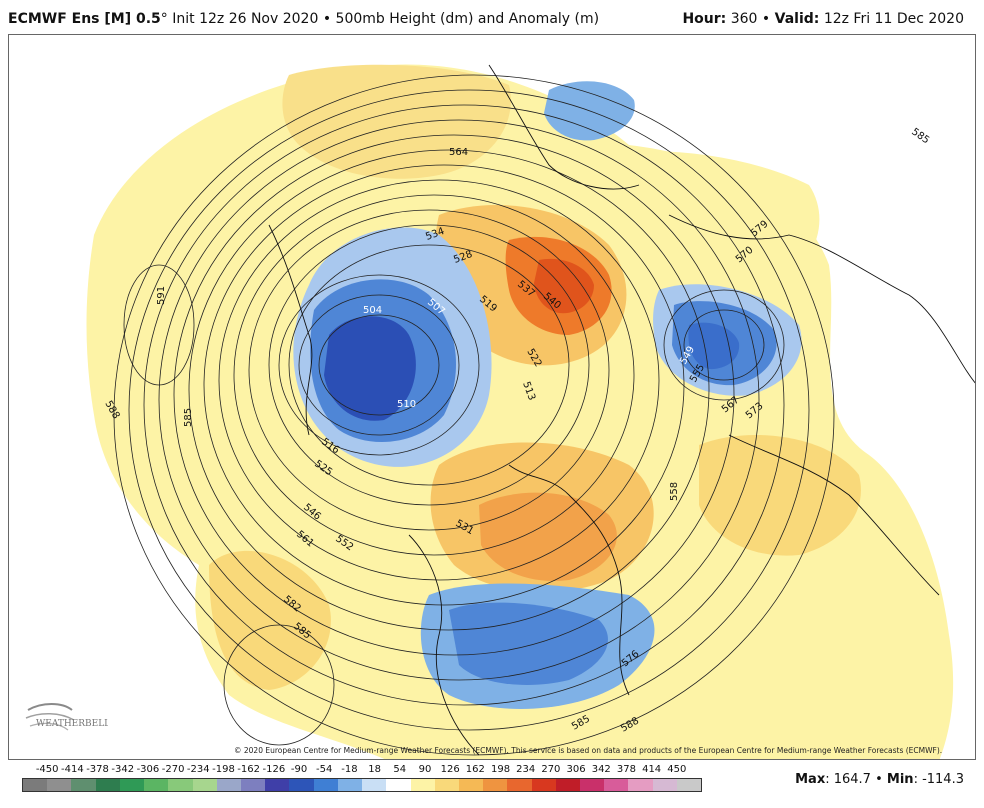  Describe the element at coordinates (372, 310) in the screenshot. I see `contour-label: 504` at that location.